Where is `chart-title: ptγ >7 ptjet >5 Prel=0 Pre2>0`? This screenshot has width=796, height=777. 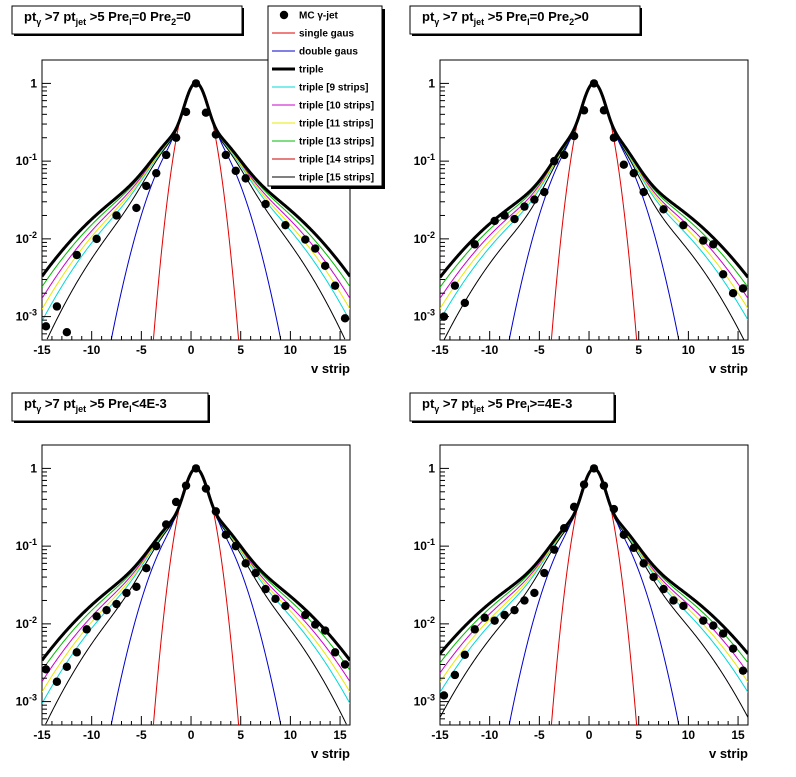
chart-title: ptγ >7 ptjet >5 Prel=0 Pre2>0 is located at coordinates (525, 20).